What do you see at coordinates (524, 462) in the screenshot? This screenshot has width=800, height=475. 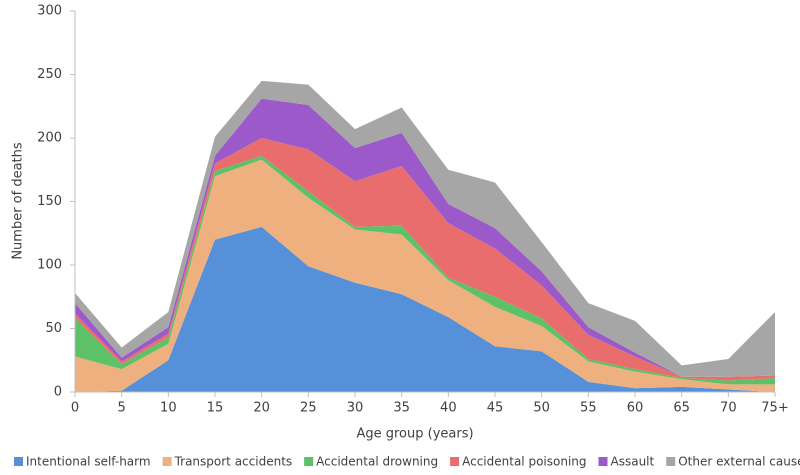 I see `legend-label: Accidental poisoning` at bounding box center [524, 462].